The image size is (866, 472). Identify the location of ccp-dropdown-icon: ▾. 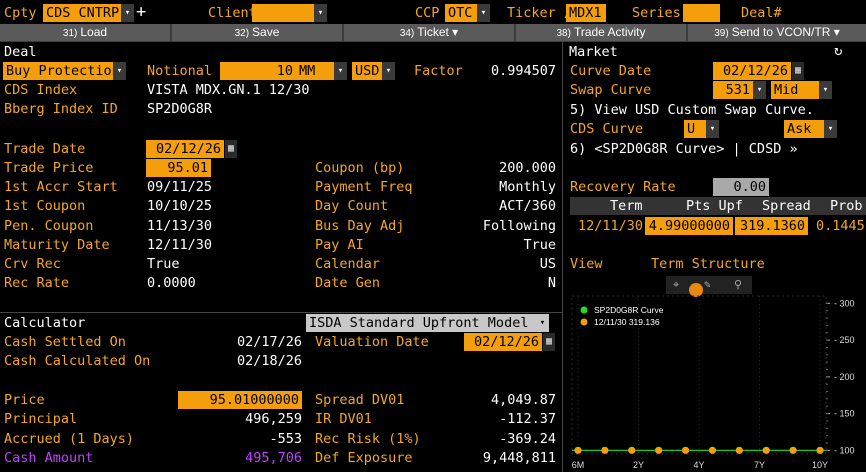
(483, 13).